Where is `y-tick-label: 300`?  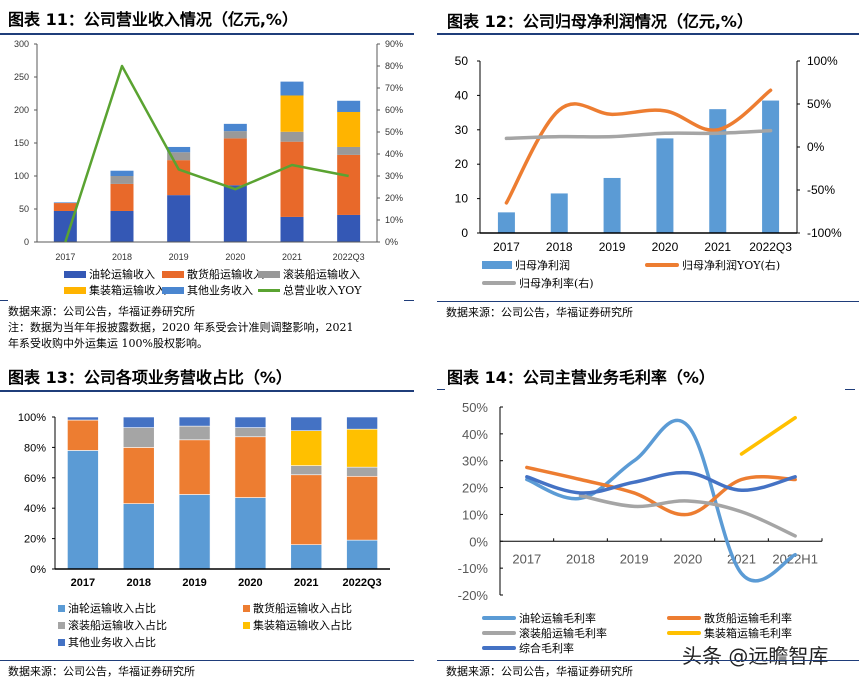 y-tick-label: 300 is located at coordinates (21, 44).